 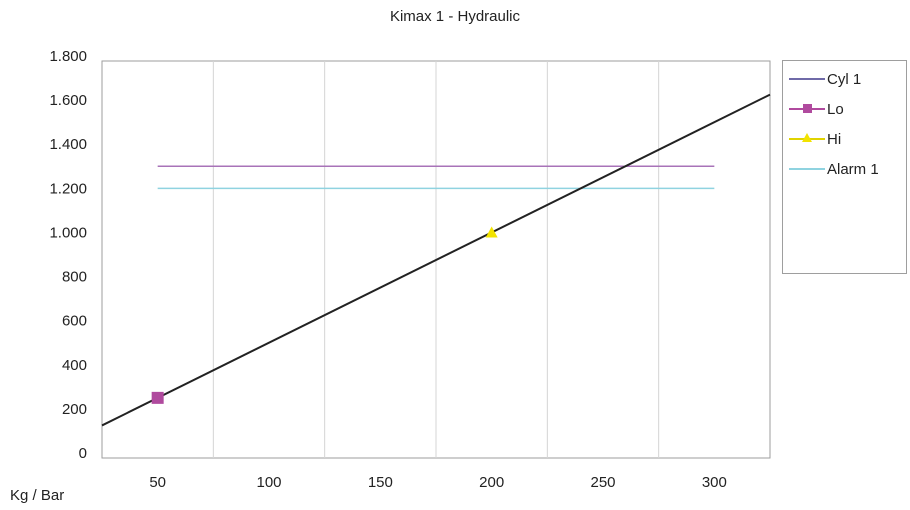 I want to click on y-tick-labels: 0 200 400 600 800 1.000 1.200 1.400 1.600 1.800, so click(x=68, y=255).